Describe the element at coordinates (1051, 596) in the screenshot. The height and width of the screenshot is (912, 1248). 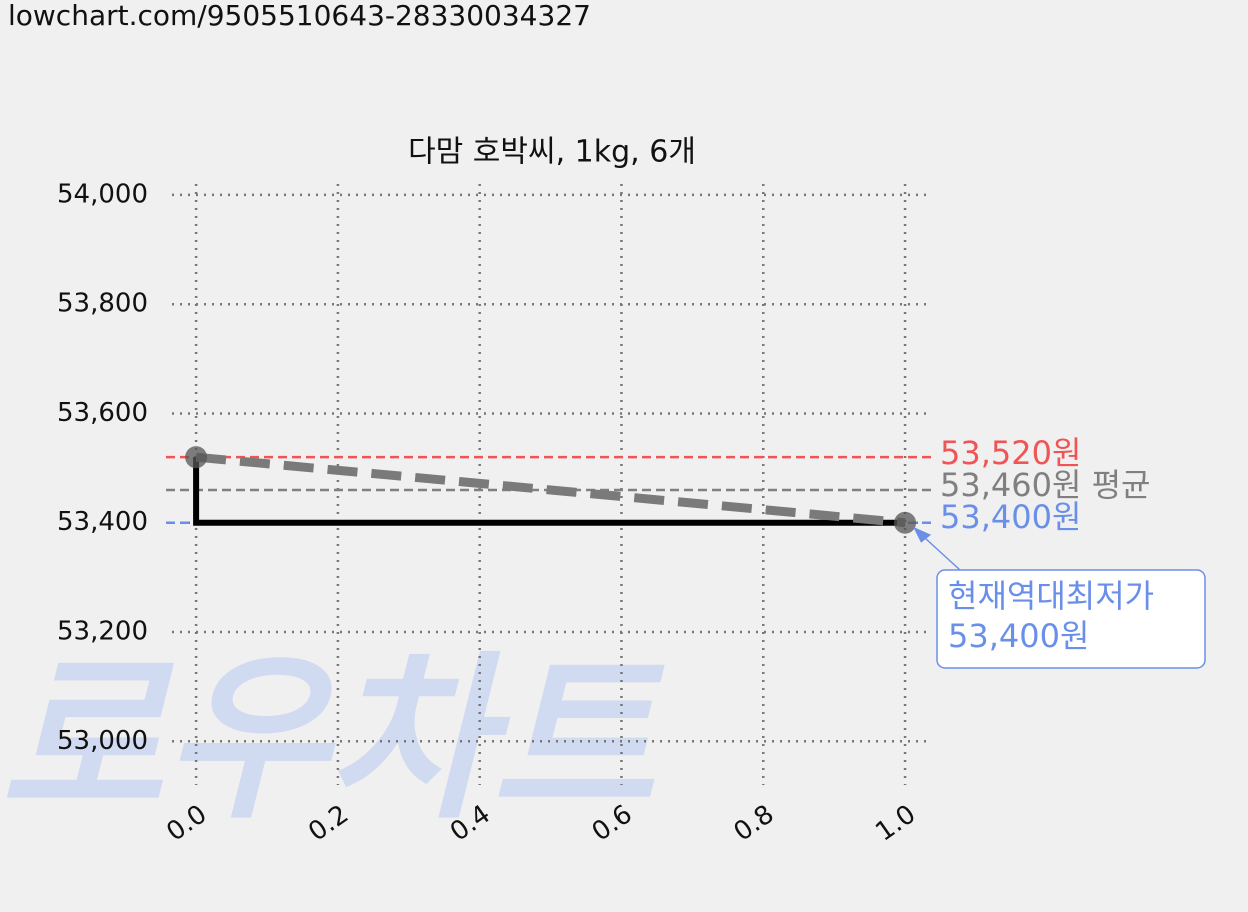
I see `annotation-text: 현재역대최저가` at that location.